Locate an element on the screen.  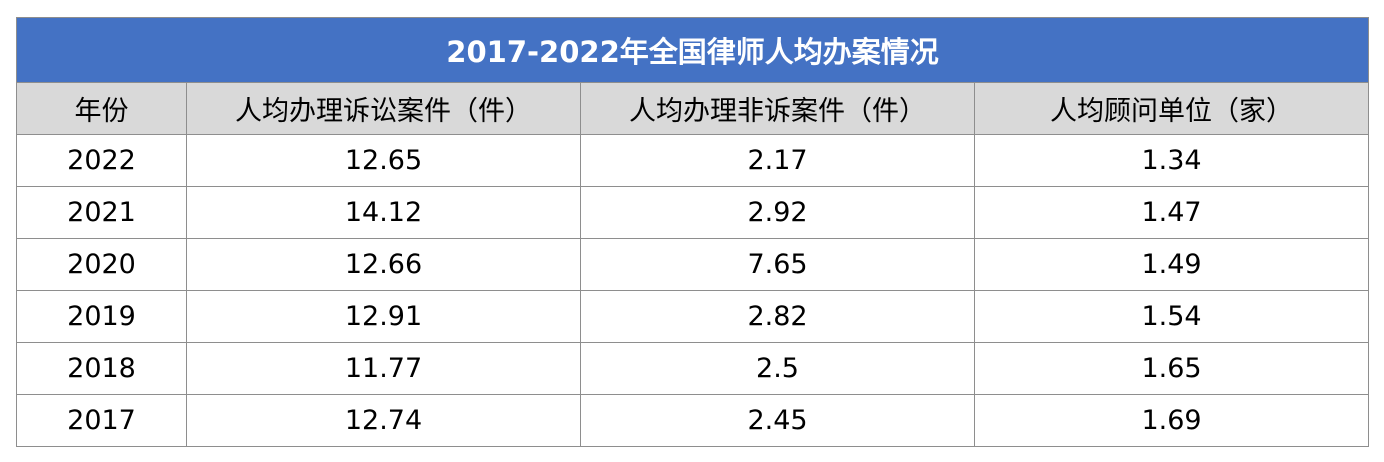
cell-litigation-cases: 12.66 is located at coordinates (383, 264).